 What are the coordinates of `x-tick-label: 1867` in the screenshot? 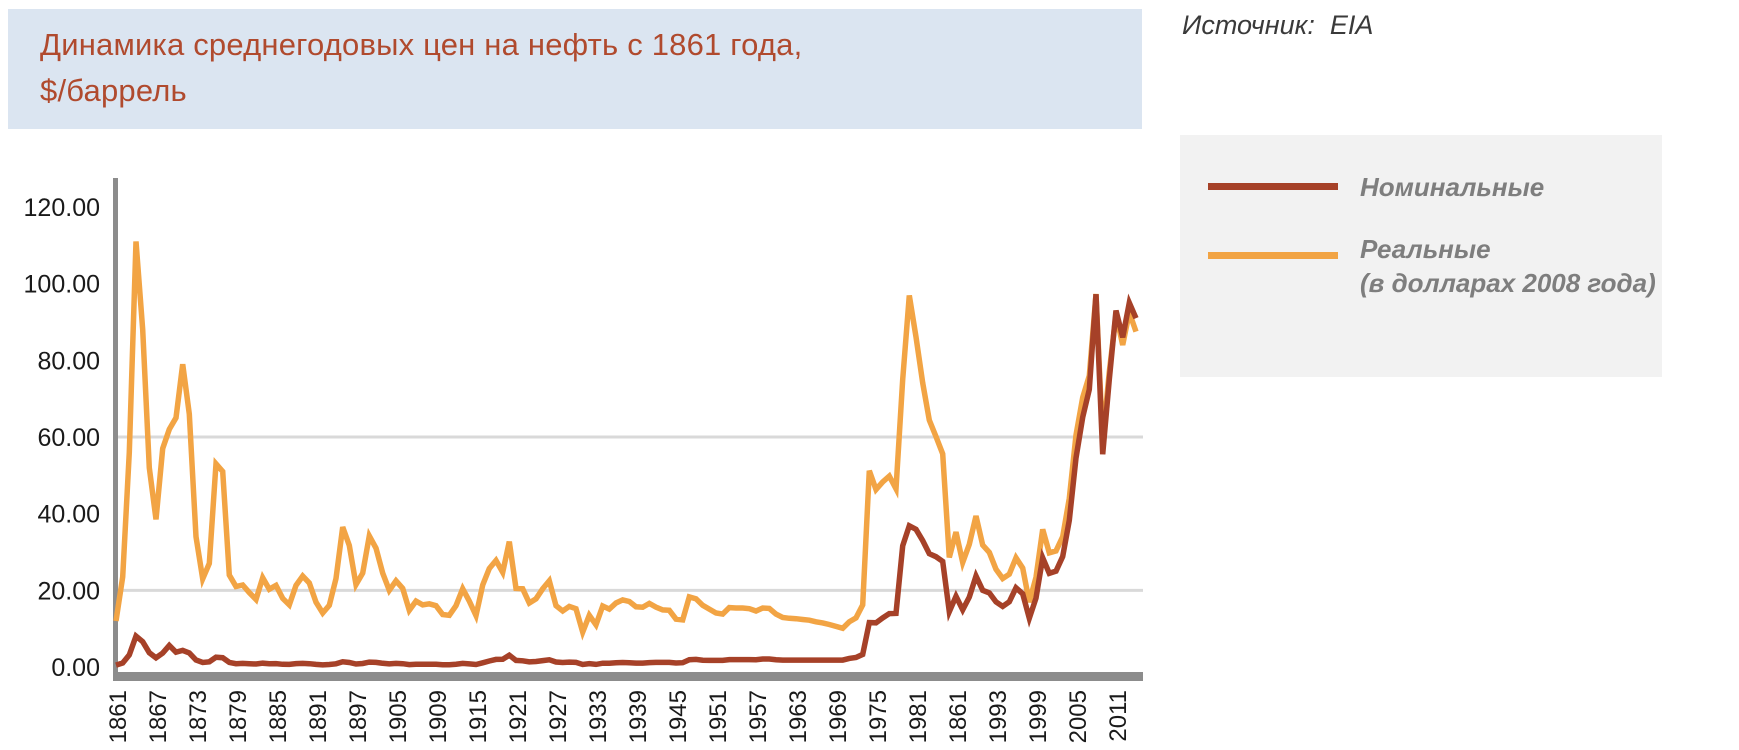 It's located at (158, 716).